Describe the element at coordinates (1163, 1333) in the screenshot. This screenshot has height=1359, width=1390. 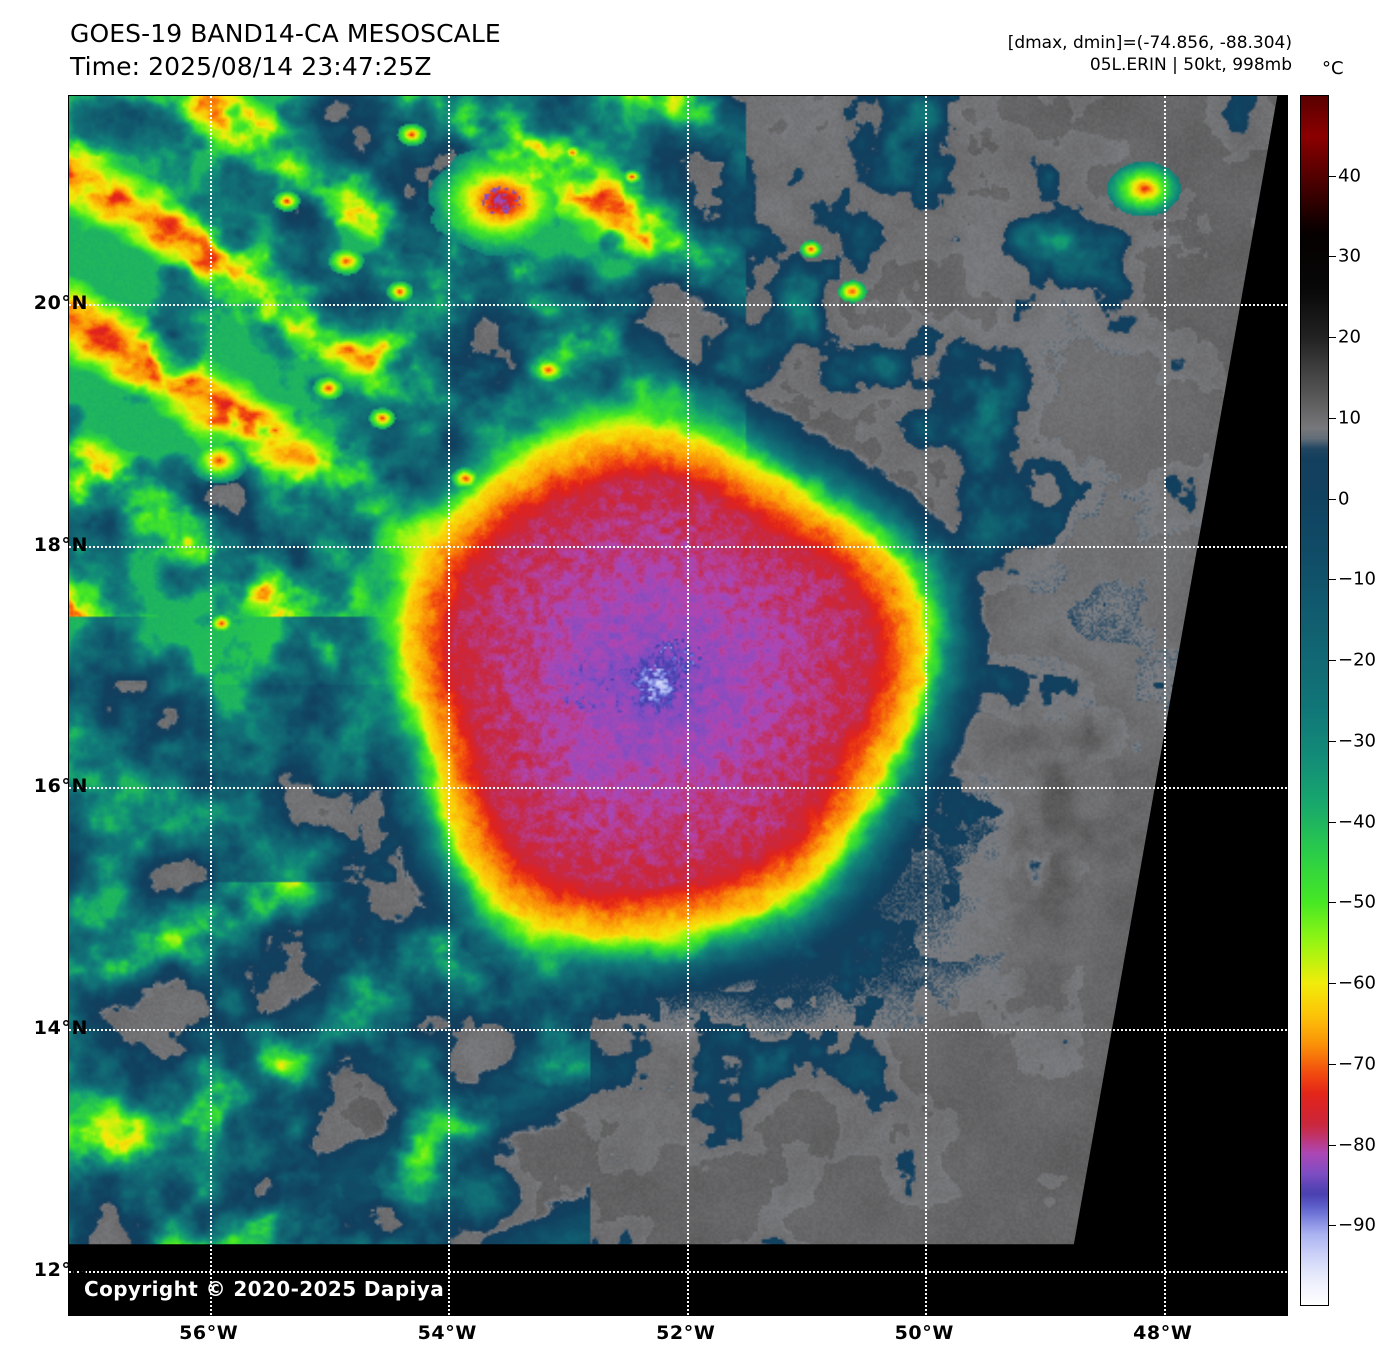
I see `xtick-label-48°W: 48°W` at that location.